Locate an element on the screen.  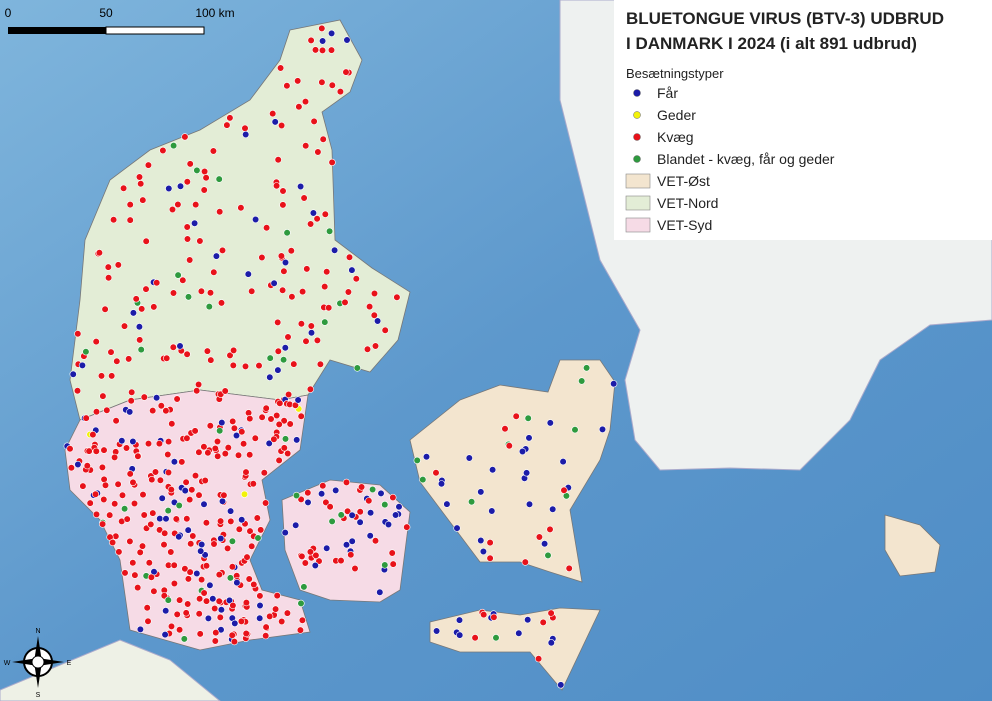
scale-label: 50 is located at coordinates (106, 13).